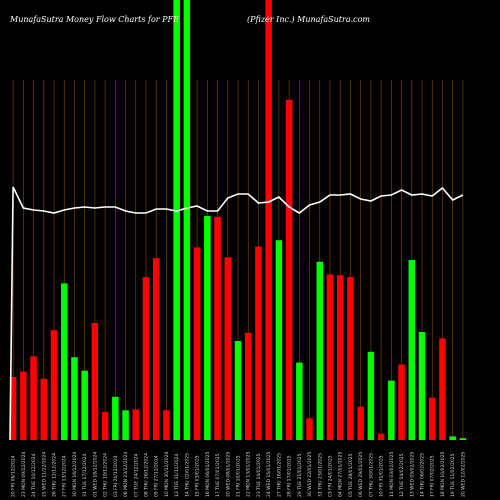  What do you see at coordinates (147, 475) in the screenshot?
I see `x-tick-label: 08 THU 26/12/2024` at bounding box center [147, 475].